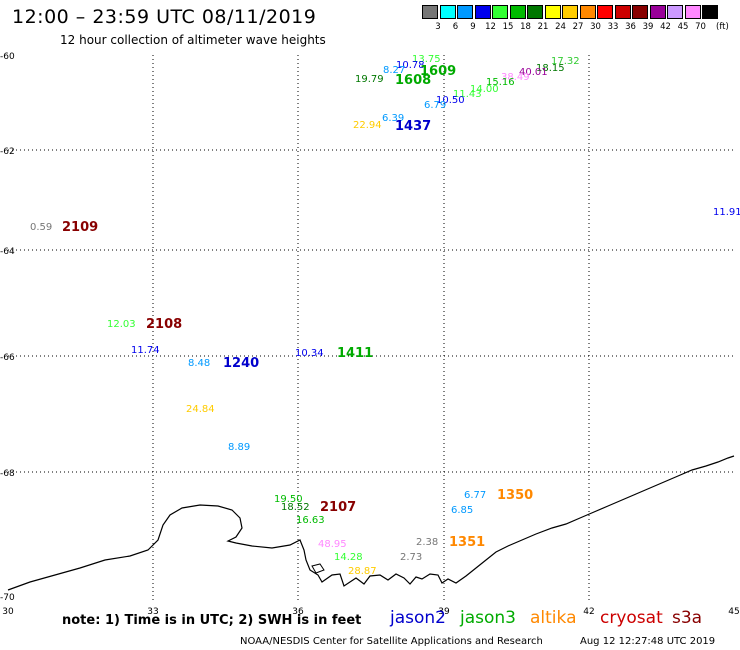 This screenshot has width=740, height=650. What do you see at coordinates (241, 363) in the screenshot?
I see `pass-time-label: 1240` at bounding box center [241, 363].